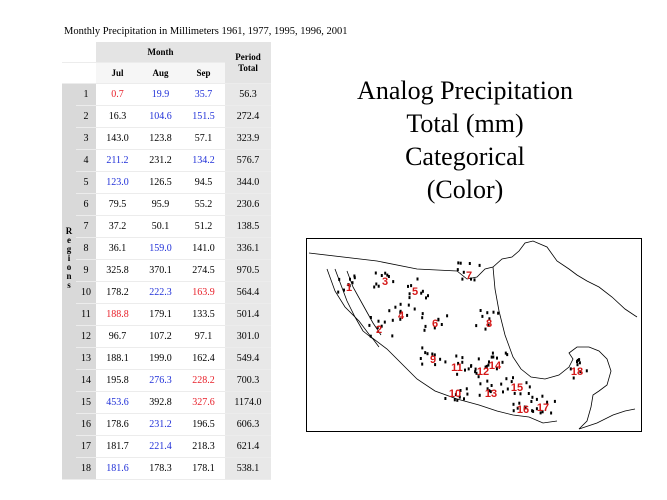 The image size is (667, 500). Describe the element at coordinates (166, 314) in the screenshot. I see `table-row: 11 188.8 179.1 133.5 501.4` at that location.